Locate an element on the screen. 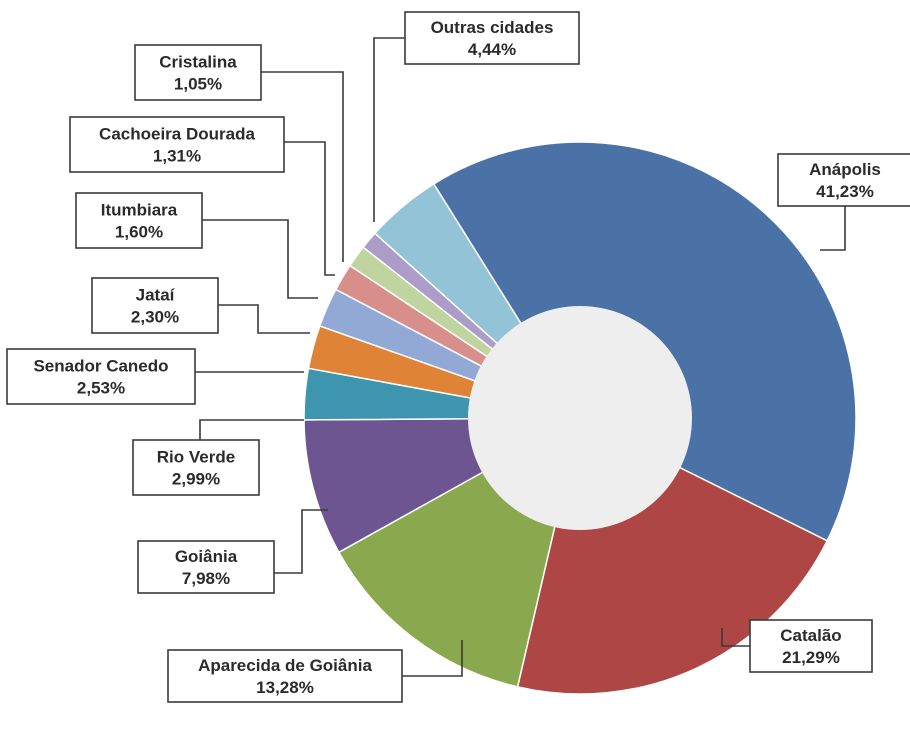 This screenshot has height=738, width=910. value-label: 13,28% is located at coordinates (285, 687).